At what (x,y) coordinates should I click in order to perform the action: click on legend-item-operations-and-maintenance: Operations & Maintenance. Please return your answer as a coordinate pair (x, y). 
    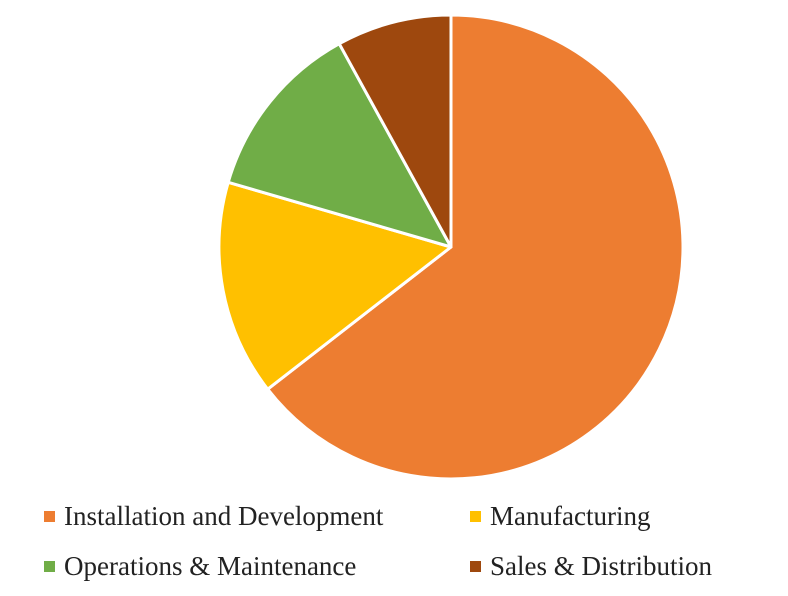
    Looking at the image, I should click on (200, 566).